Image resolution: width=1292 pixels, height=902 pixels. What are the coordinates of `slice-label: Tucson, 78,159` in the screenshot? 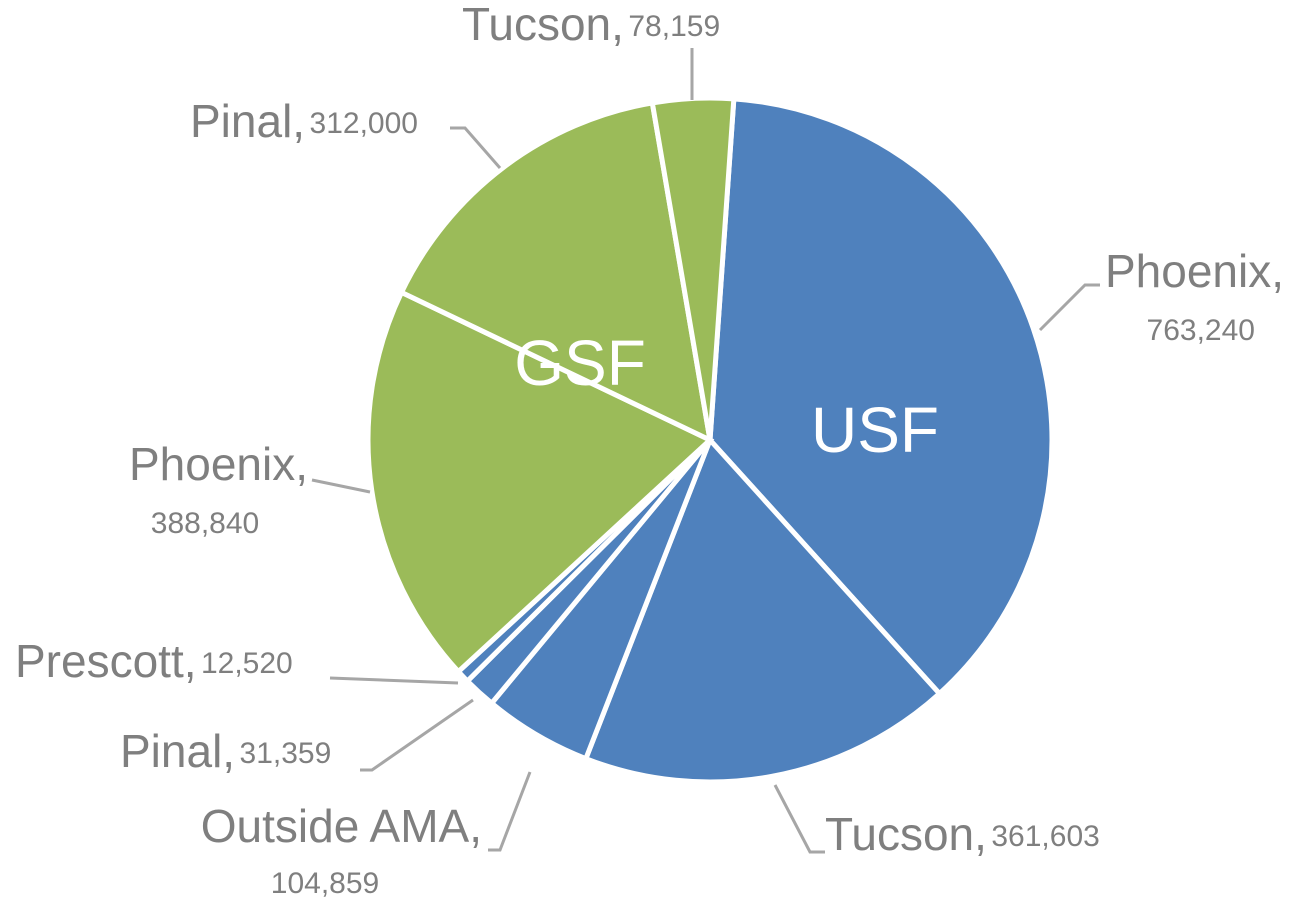 It's located at (591, 25).